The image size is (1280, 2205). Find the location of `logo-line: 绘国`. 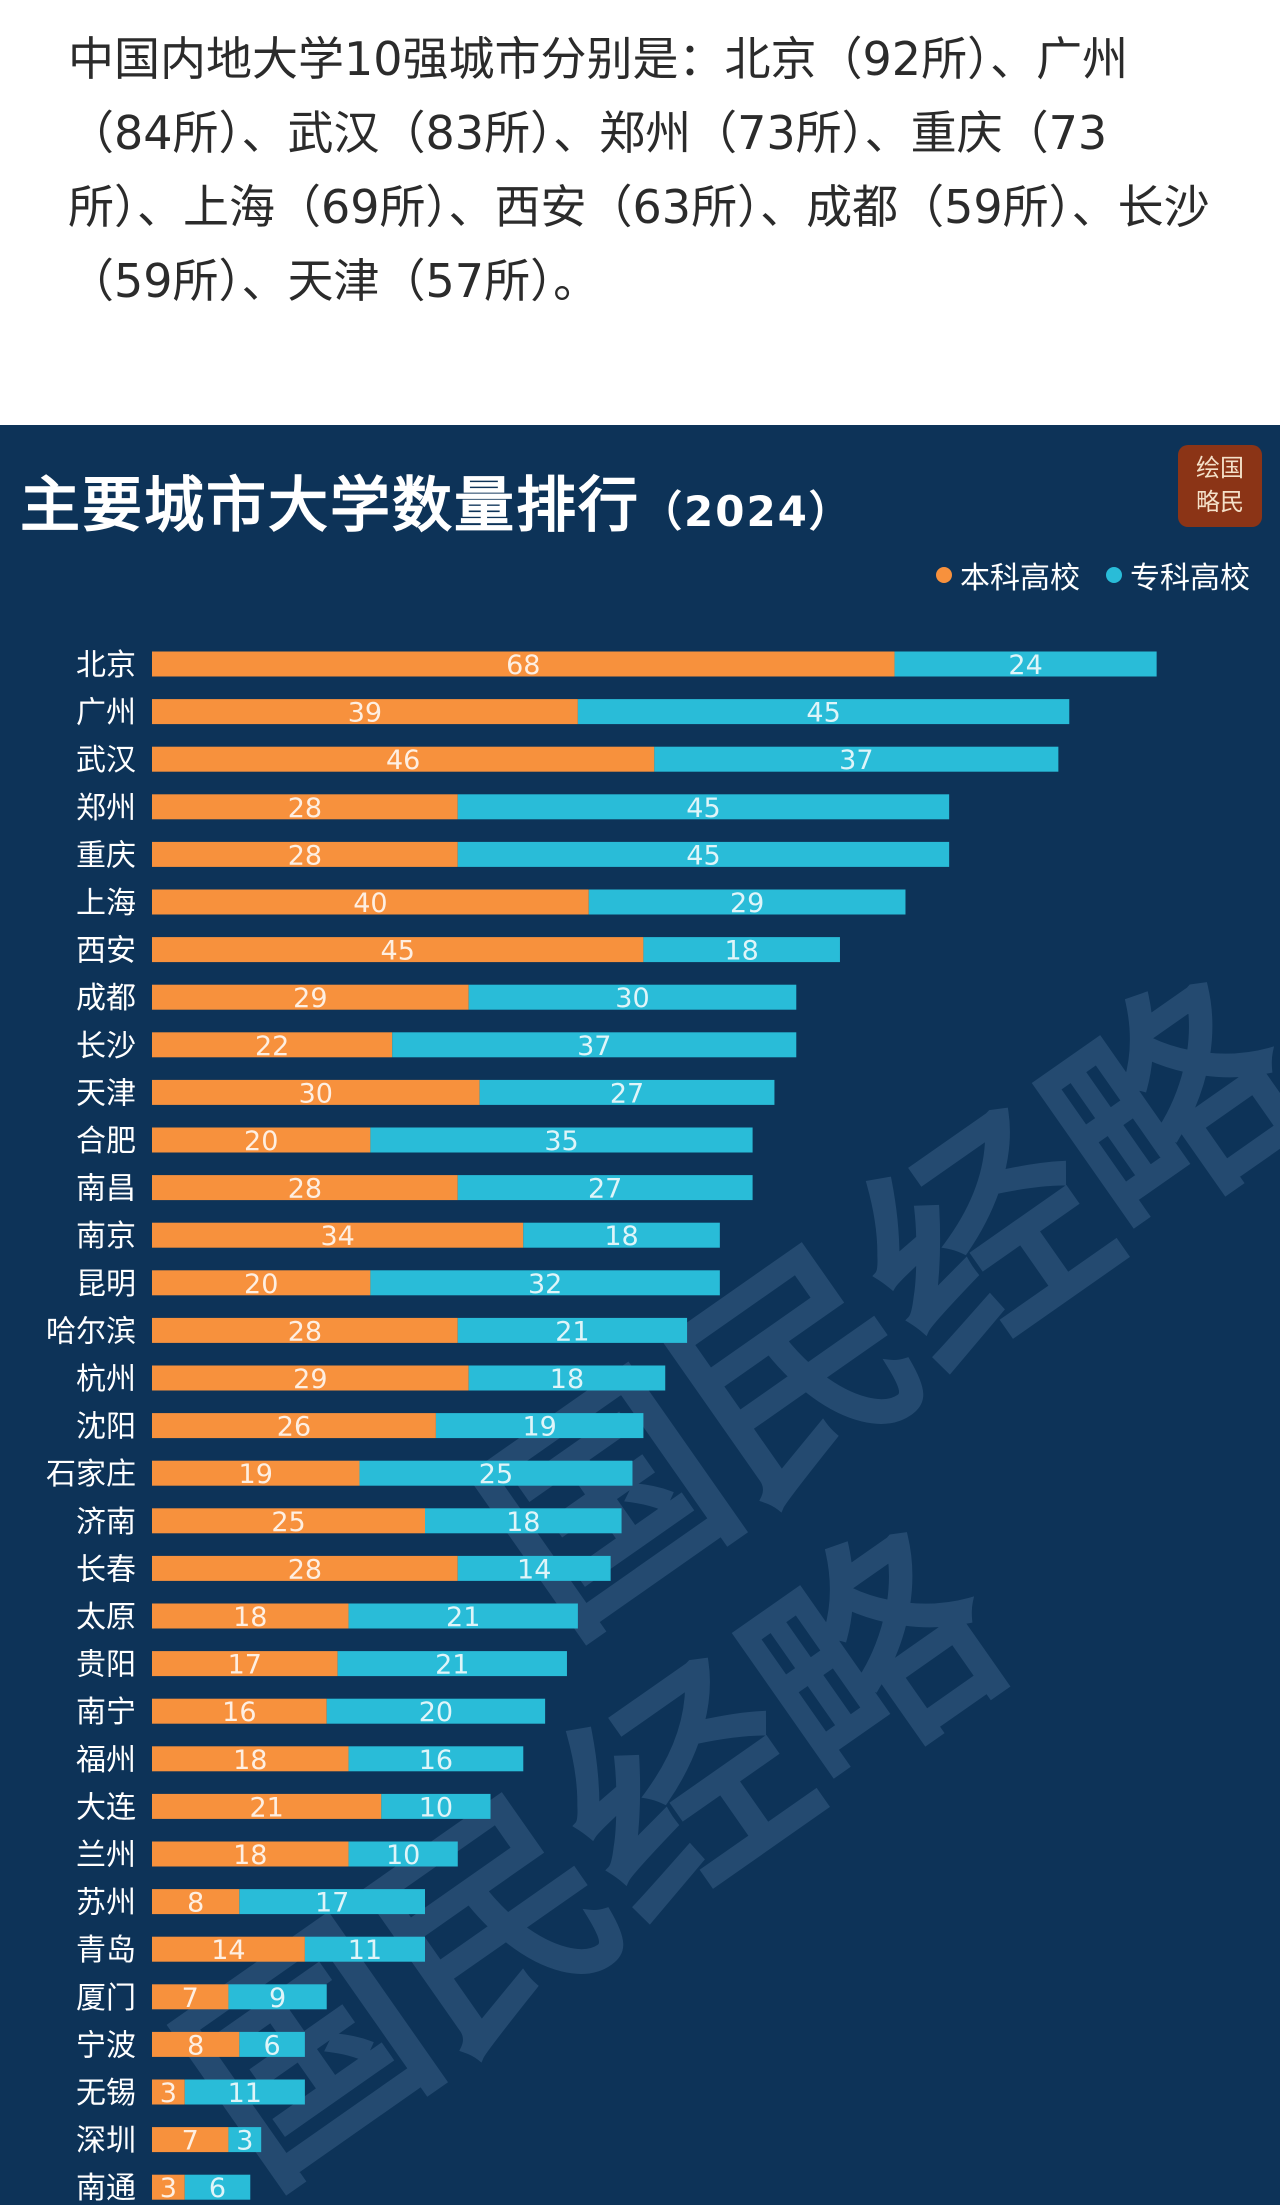

logo-line: 绘国 is located at coordinates (1220, 468).